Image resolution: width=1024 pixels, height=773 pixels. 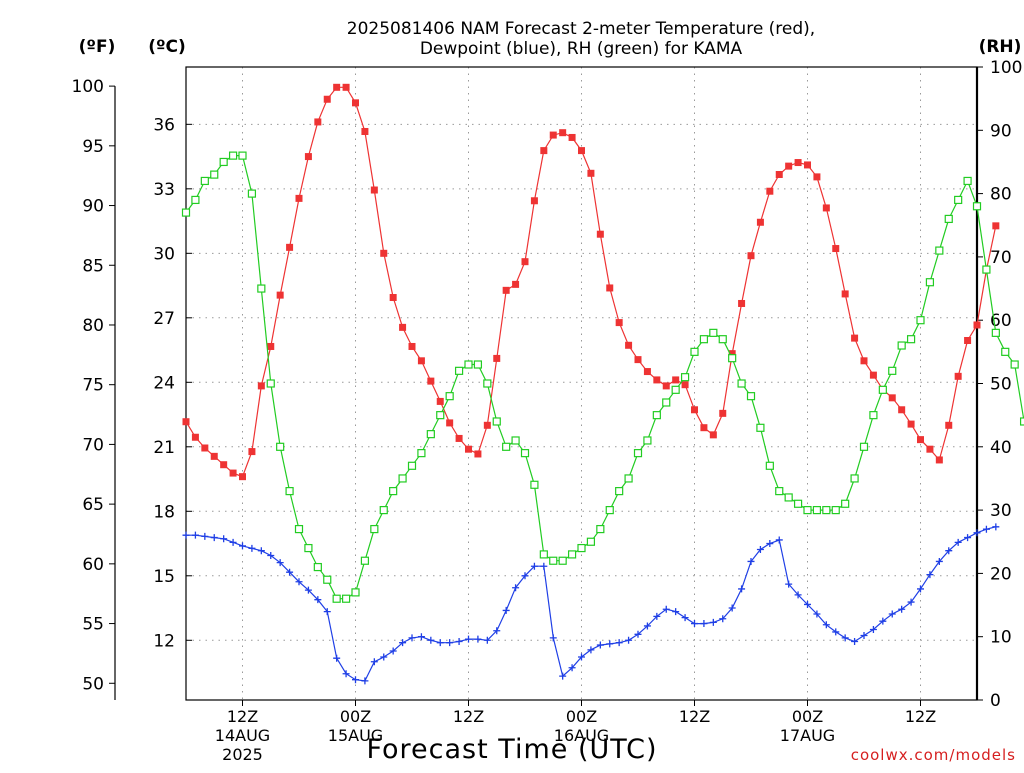 What do you see at coordinates (242, 754) in the screenshot?
I see `x-tick-year-label: 2025` at bounding box center [242, 754].